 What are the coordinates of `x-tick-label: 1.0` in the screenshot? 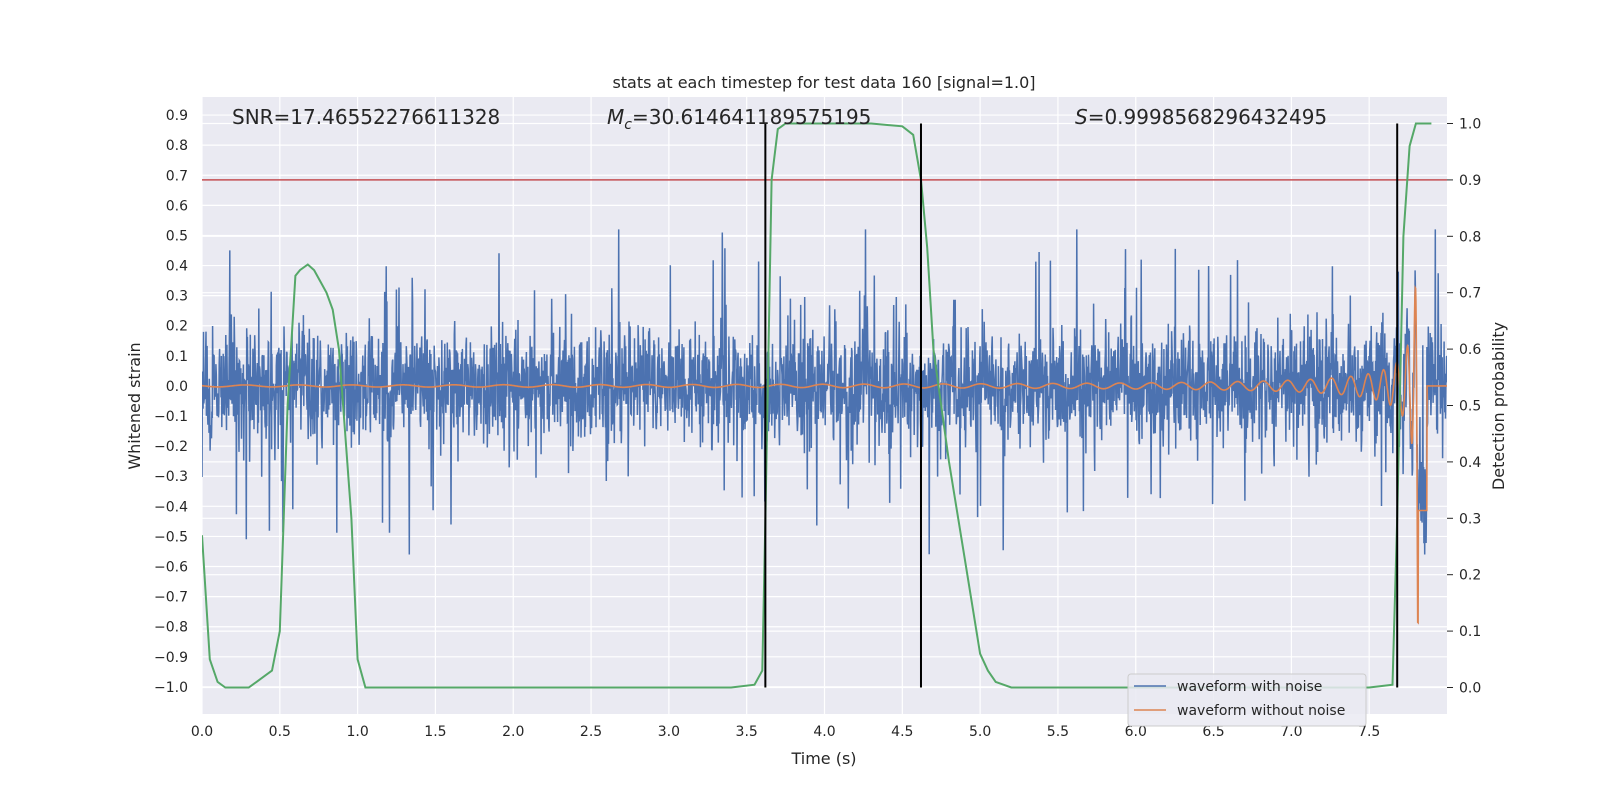 It's located at (357, 732).